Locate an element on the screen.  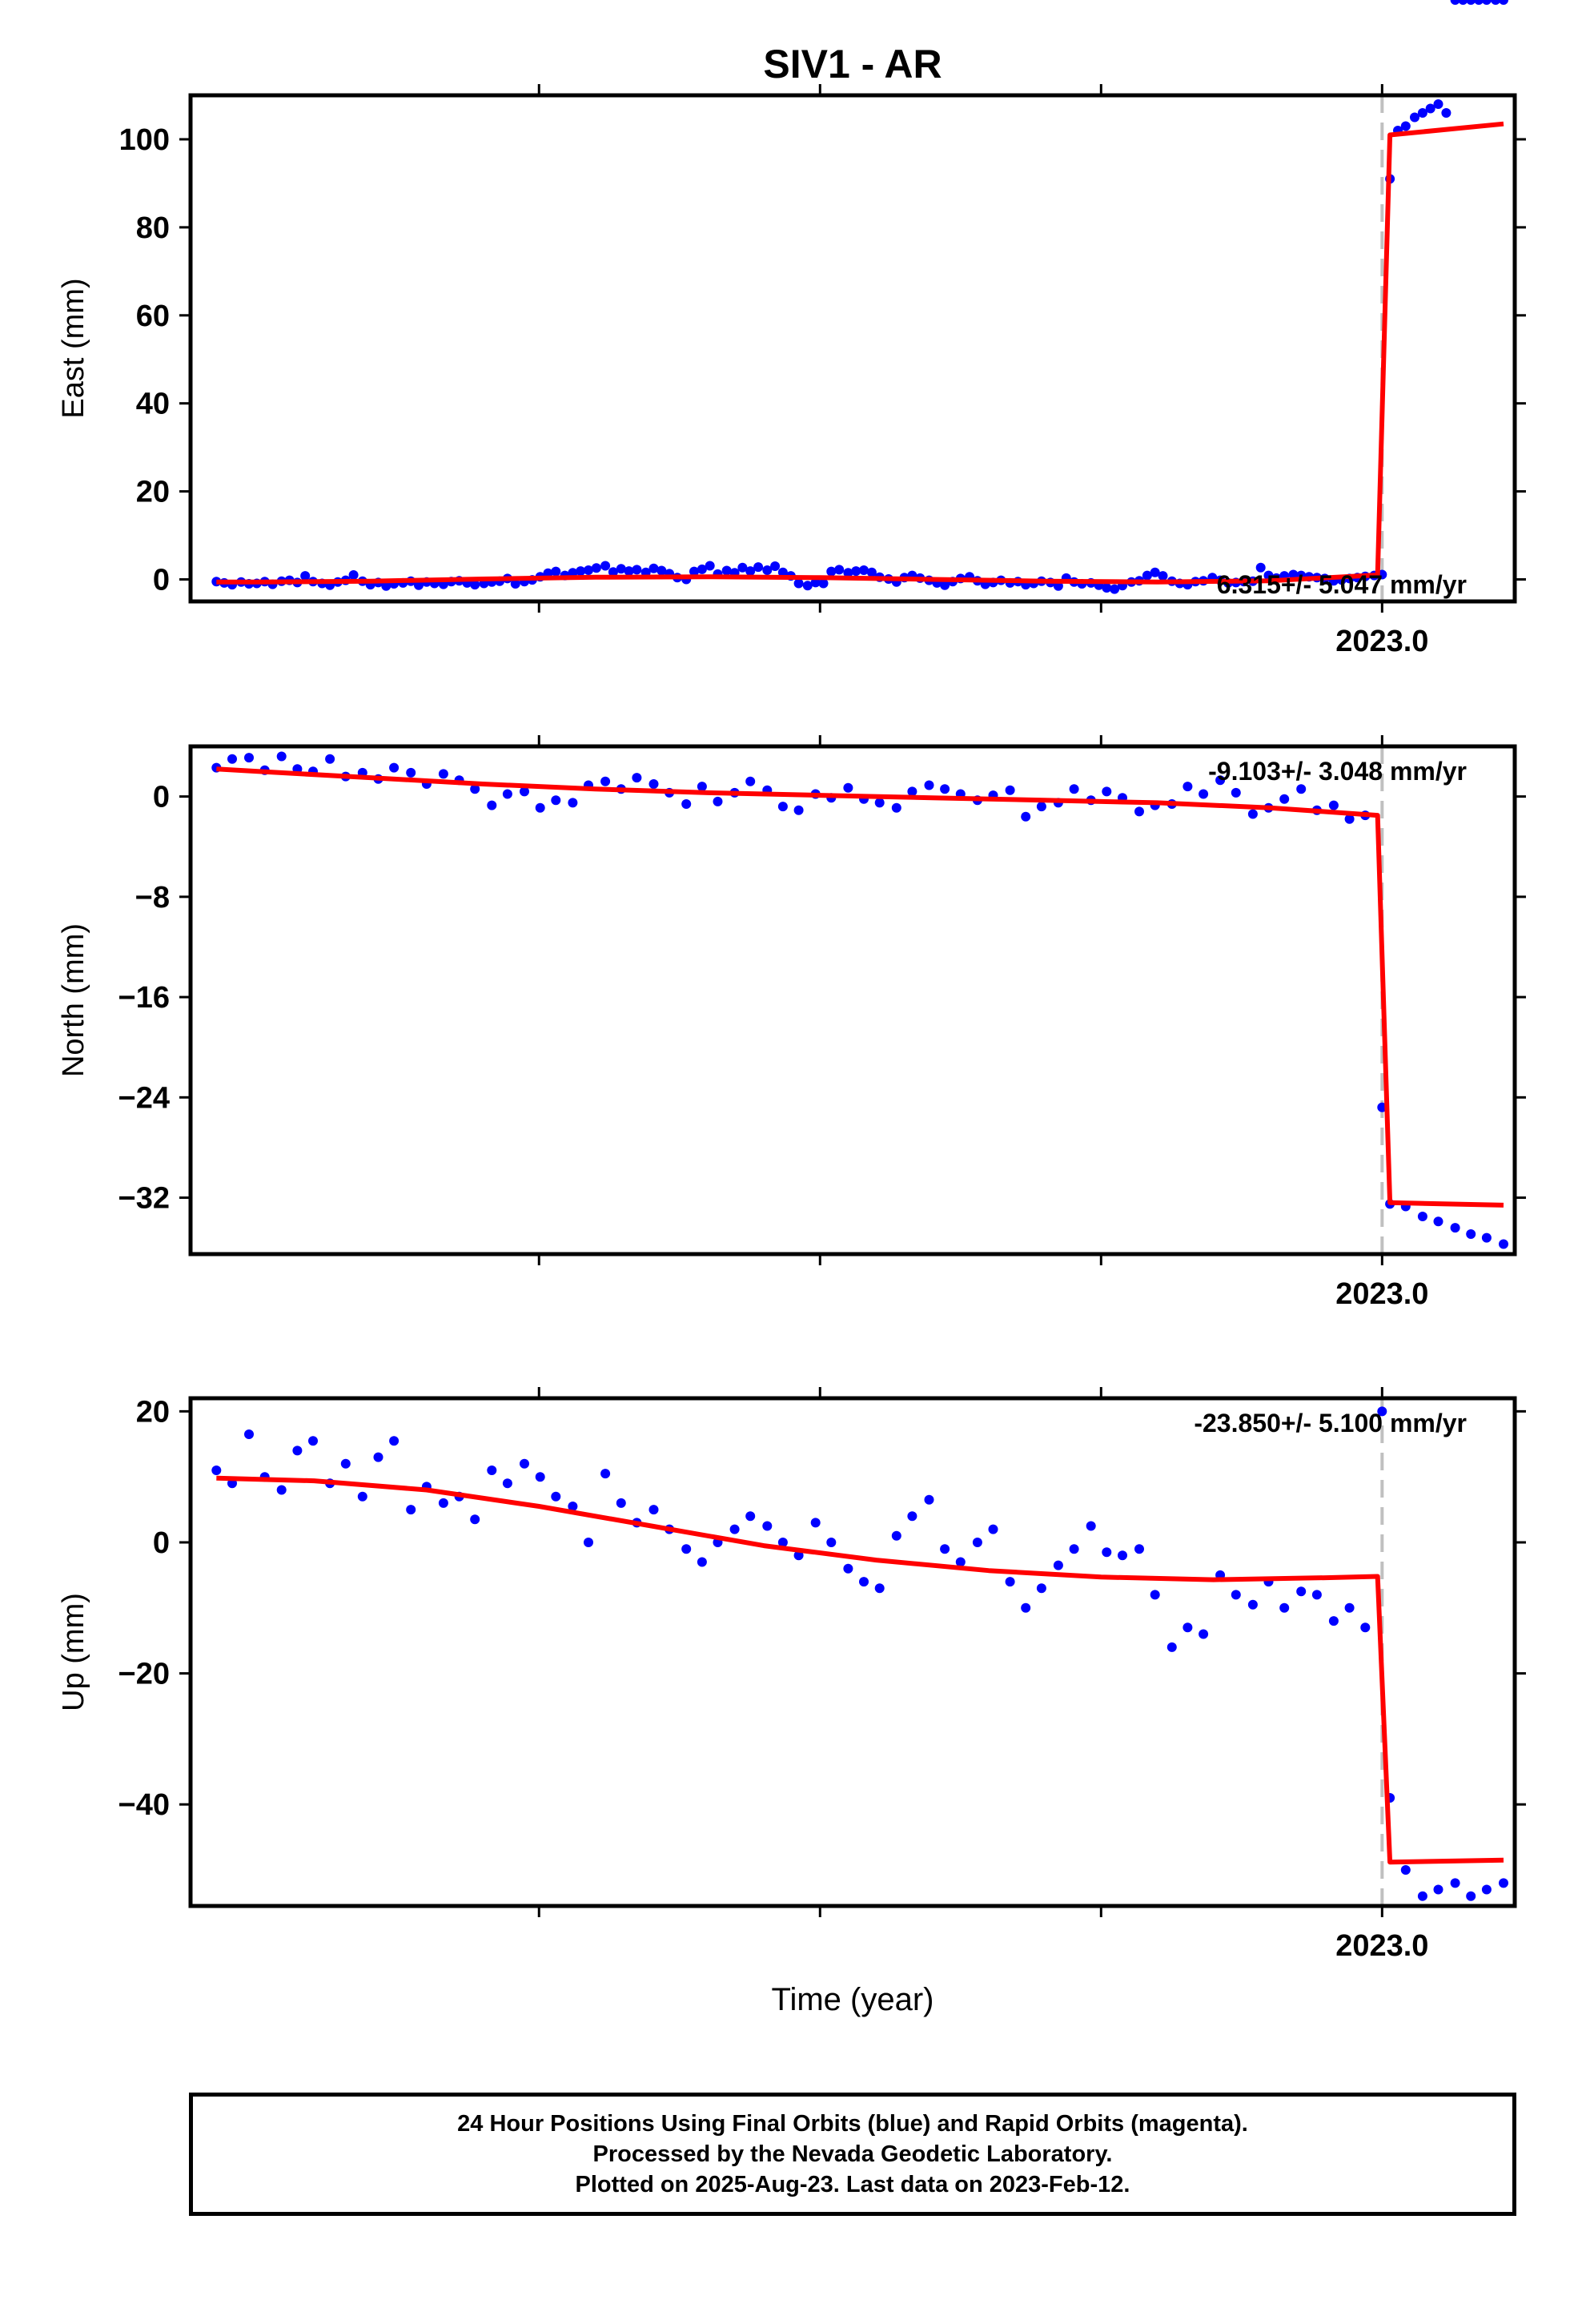
y-tick-label: −16 is located at coordinates (144, 998).